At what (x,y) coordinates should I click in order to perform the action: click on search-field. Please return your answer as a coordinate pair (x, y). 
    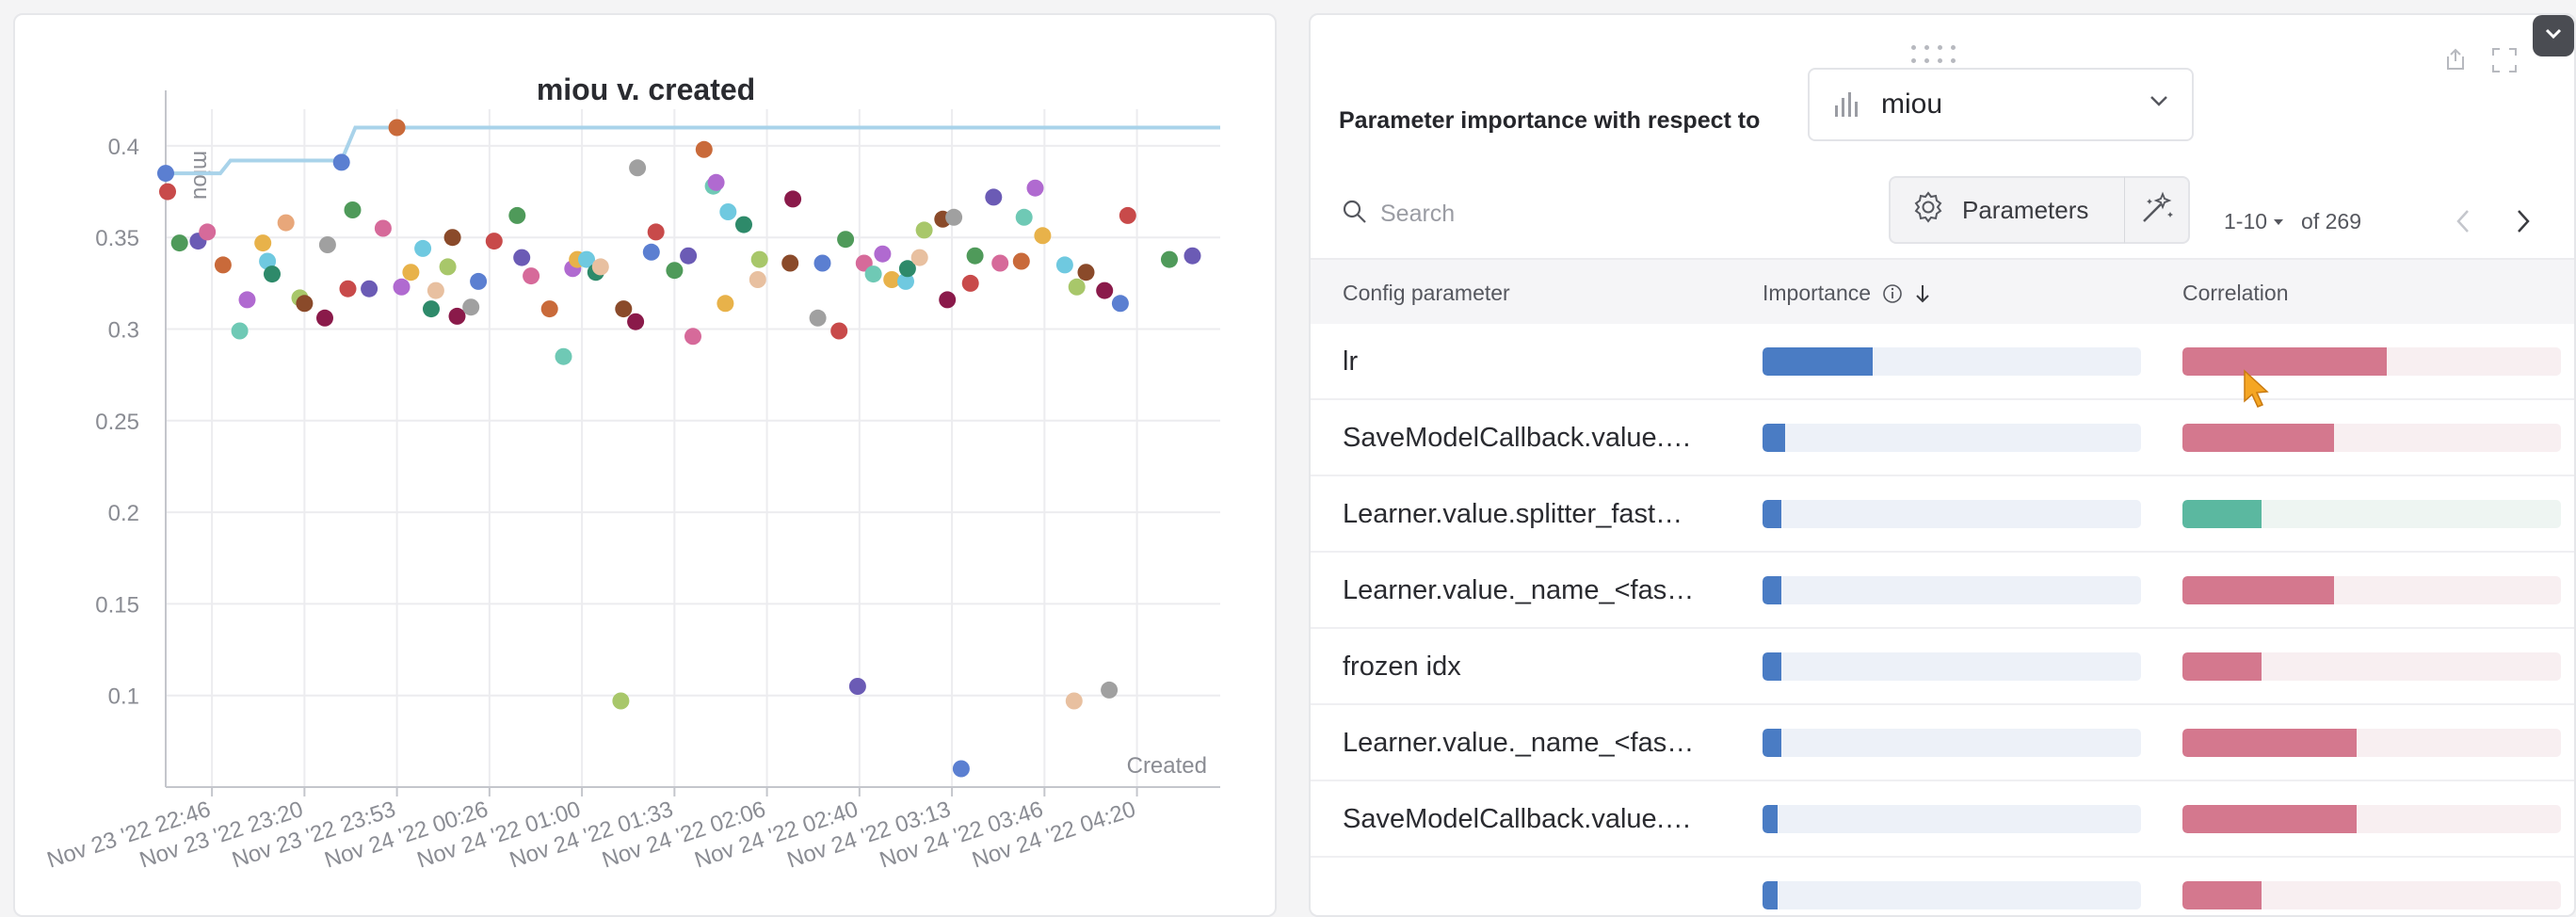
    Looking at the image, I should click on (1503, 215).